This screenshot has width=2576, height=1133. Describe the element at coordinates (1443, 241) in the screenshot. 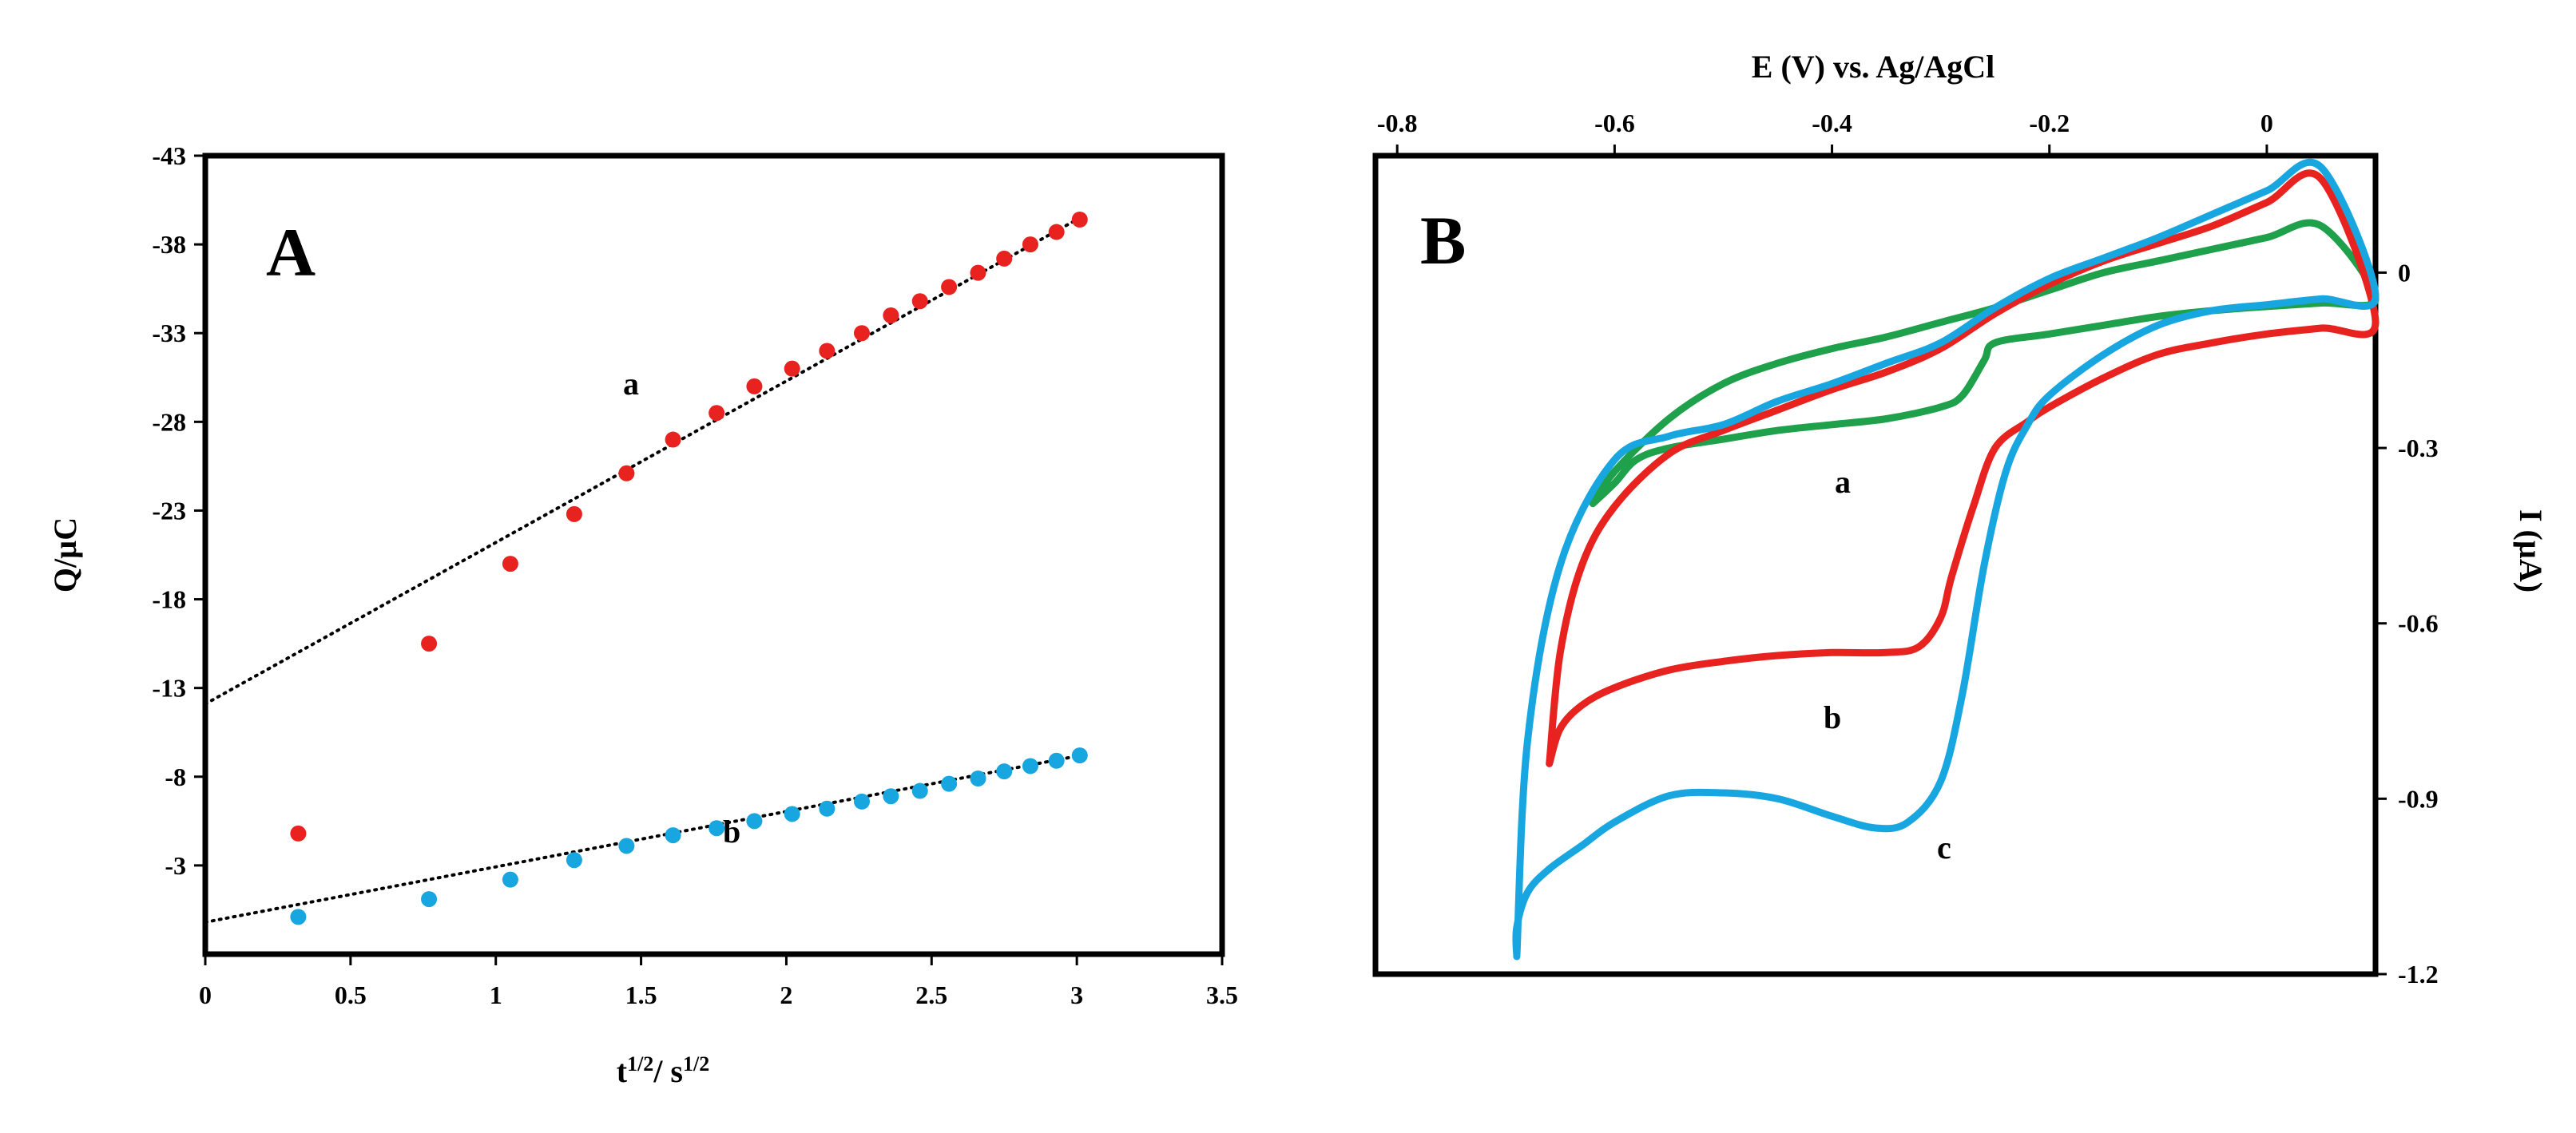

I see `panel-b-label: B` at that location.